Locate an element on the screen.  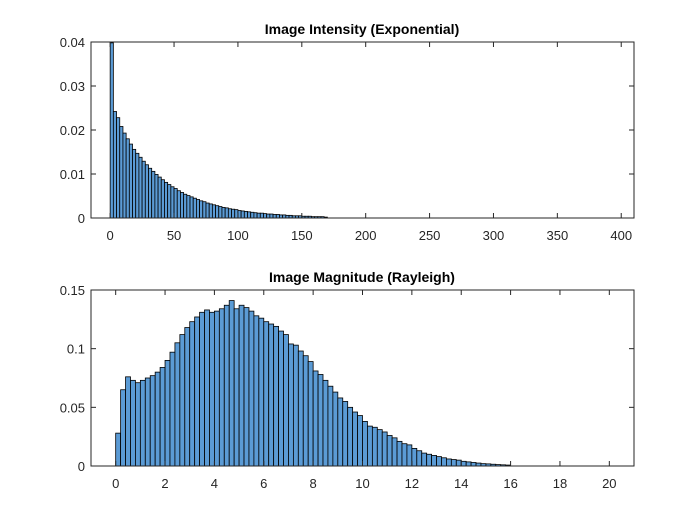
chart-title: Image Magnitude (Rayleigh) is located at coordinates (362, 277).